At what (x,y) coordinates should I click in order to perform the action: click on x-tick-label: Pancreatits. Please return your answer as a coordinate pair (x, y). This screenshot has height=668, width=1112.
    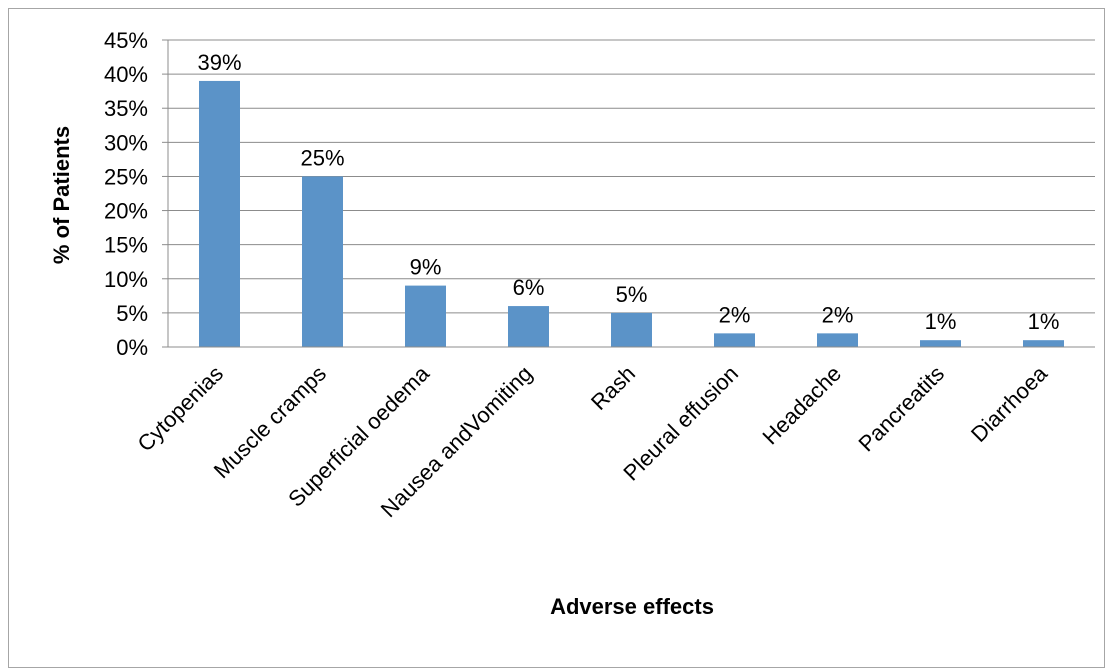
    Looking at the image, I should click on (902, 409).